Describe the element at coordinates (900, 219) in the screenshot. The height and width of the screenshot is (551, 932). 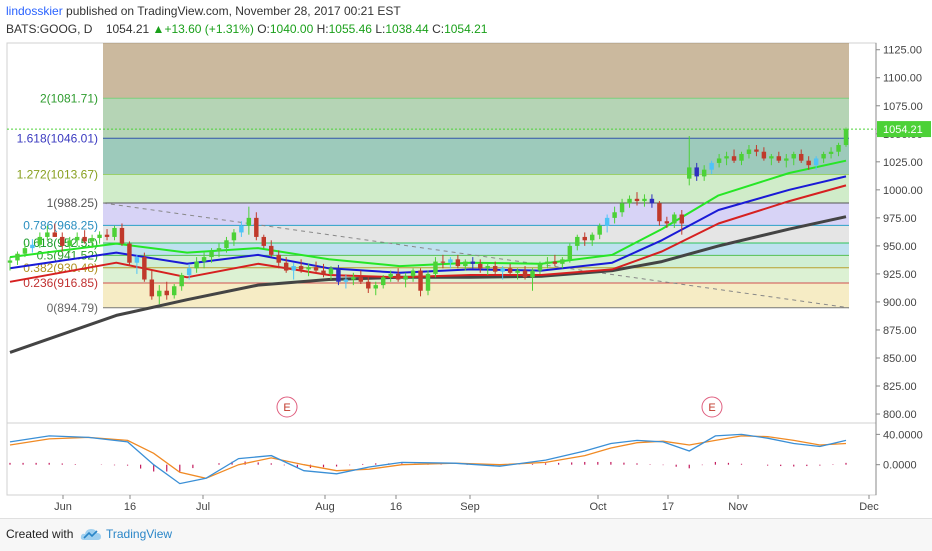
I see `price-tick-label: 975.00` at that location.